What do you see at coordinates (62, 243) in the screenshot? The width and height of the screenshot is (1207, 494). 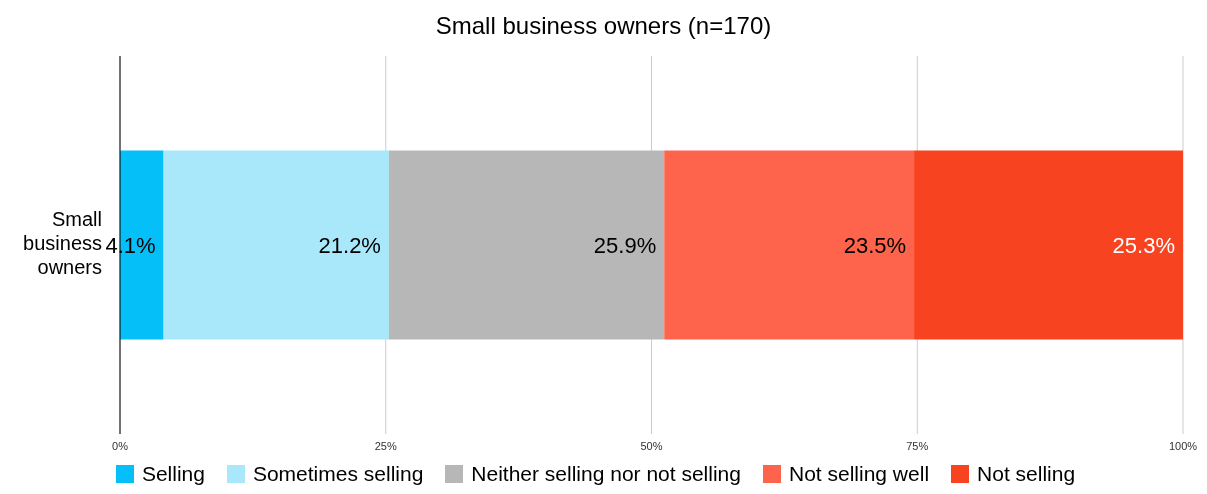 I see `y-tick-label: Small business owners` at bounding box center [62, 243].